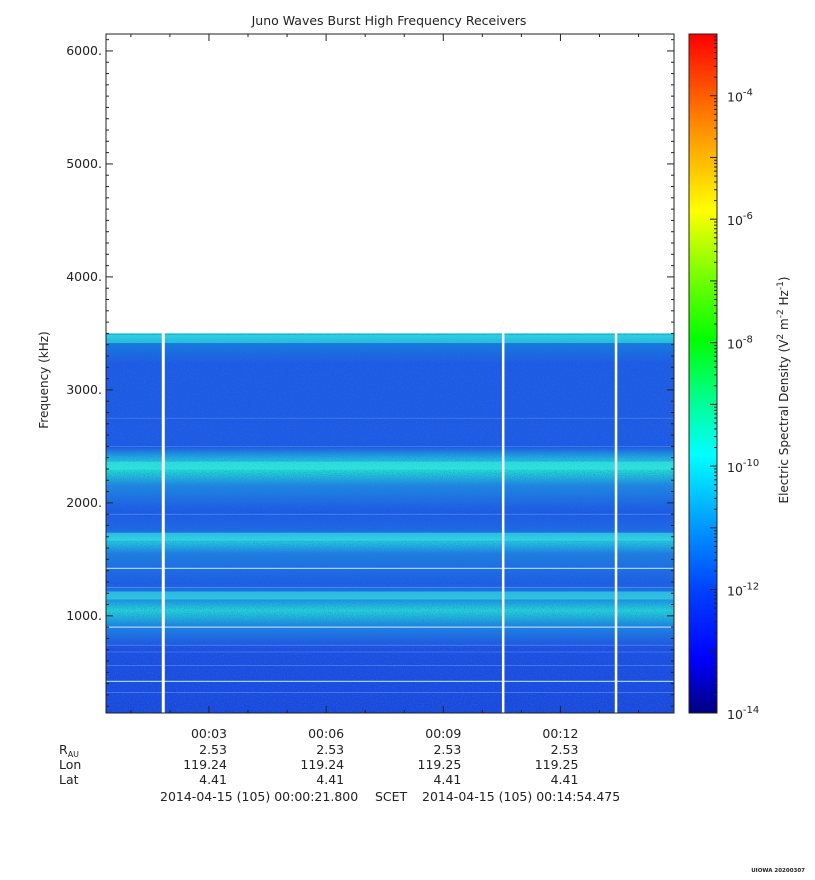 This screenshot has height=880, width=815. I want to click on x-tick-label: 00:12, so click(560, 733).